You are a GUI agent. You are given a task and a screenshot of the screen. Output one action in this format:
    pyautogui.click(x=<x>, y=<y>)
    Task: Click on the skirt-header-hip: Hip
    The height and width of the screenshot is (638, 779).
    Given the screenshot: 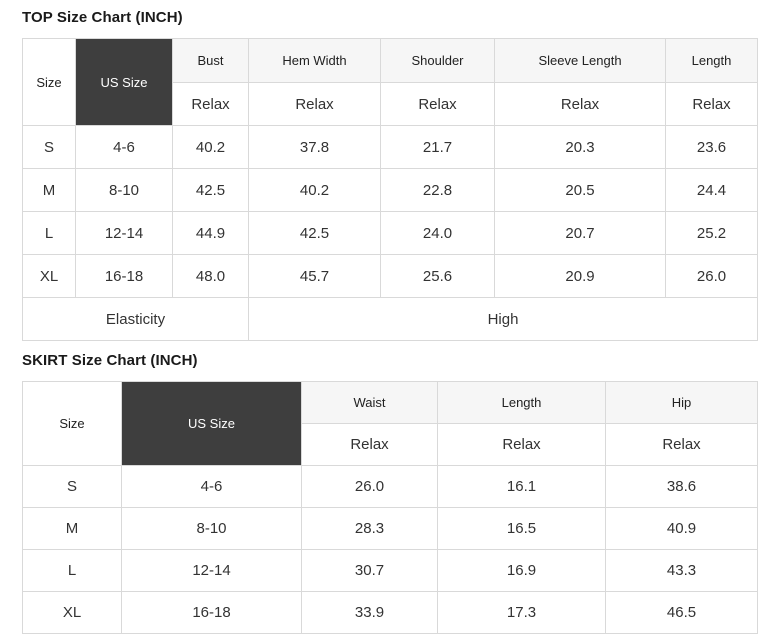 What is the action you would take?
    pyautogui.click(x=681, y=402)
    